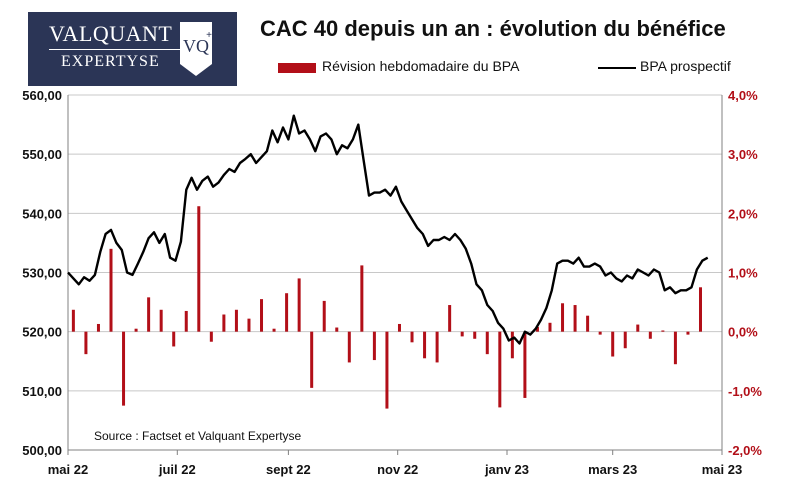  Describe the element at coordinates (617, 68) in the screenshot. I see `legend-swatch-bpa` at that location.